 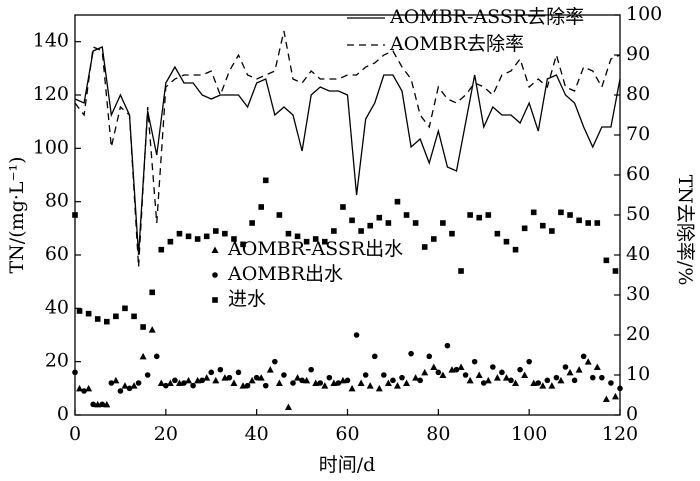 I want to click on y2-tick-label: 70, so click(x=638, y=134).